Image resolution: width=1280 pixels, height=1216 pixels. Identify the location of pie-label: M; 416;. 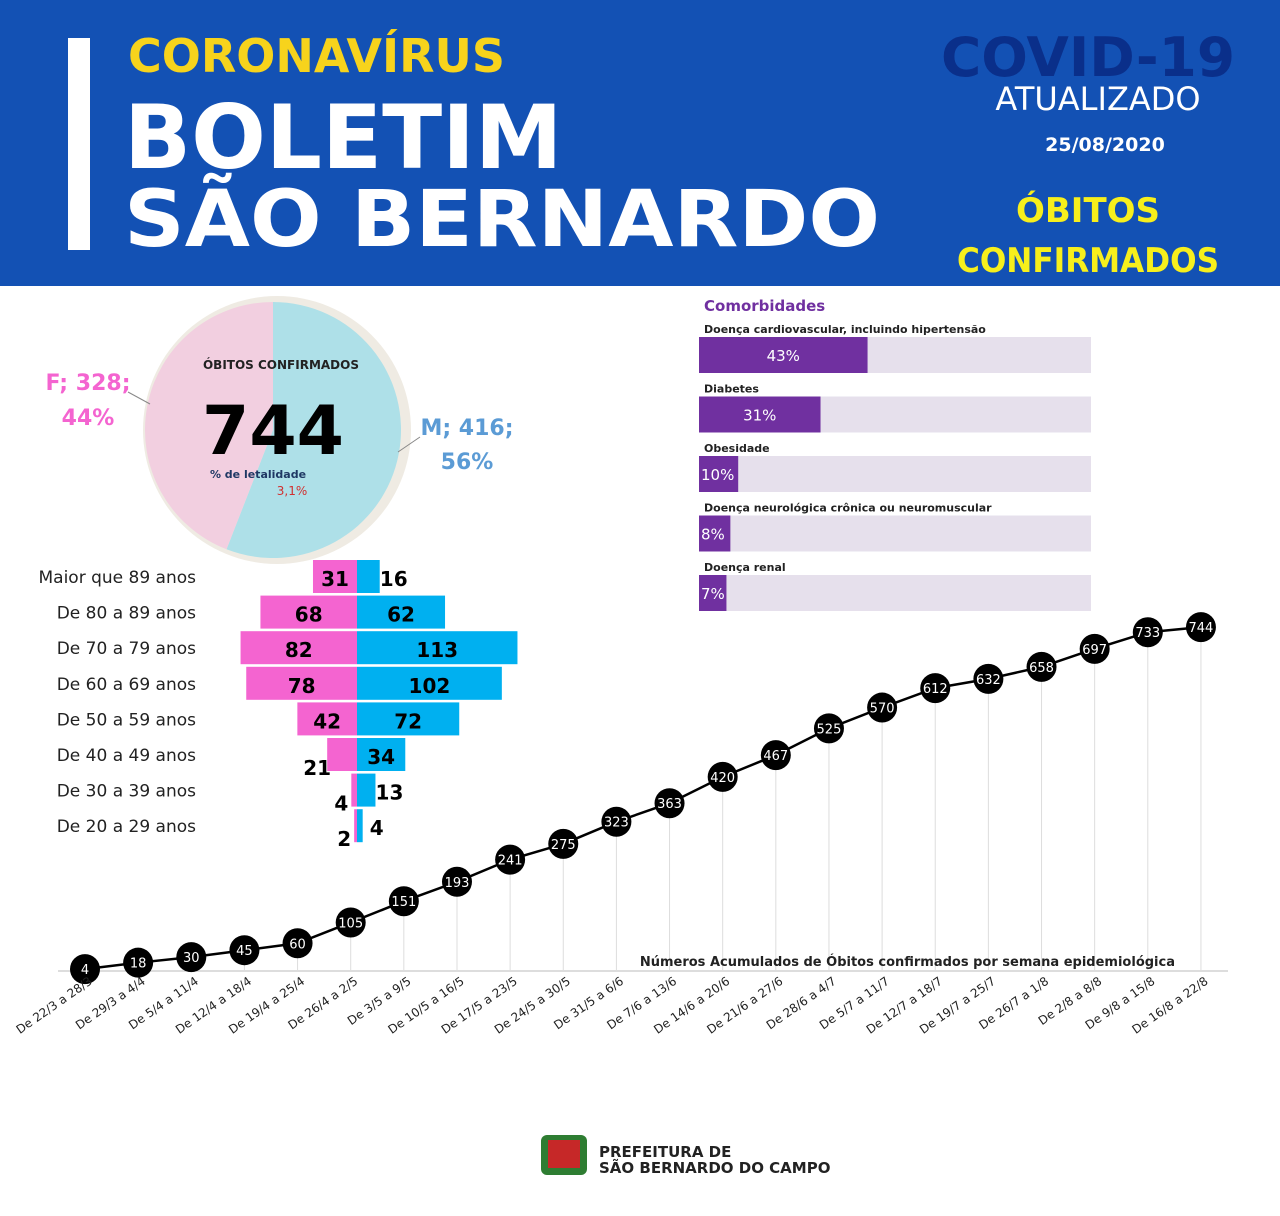
(466, 428).